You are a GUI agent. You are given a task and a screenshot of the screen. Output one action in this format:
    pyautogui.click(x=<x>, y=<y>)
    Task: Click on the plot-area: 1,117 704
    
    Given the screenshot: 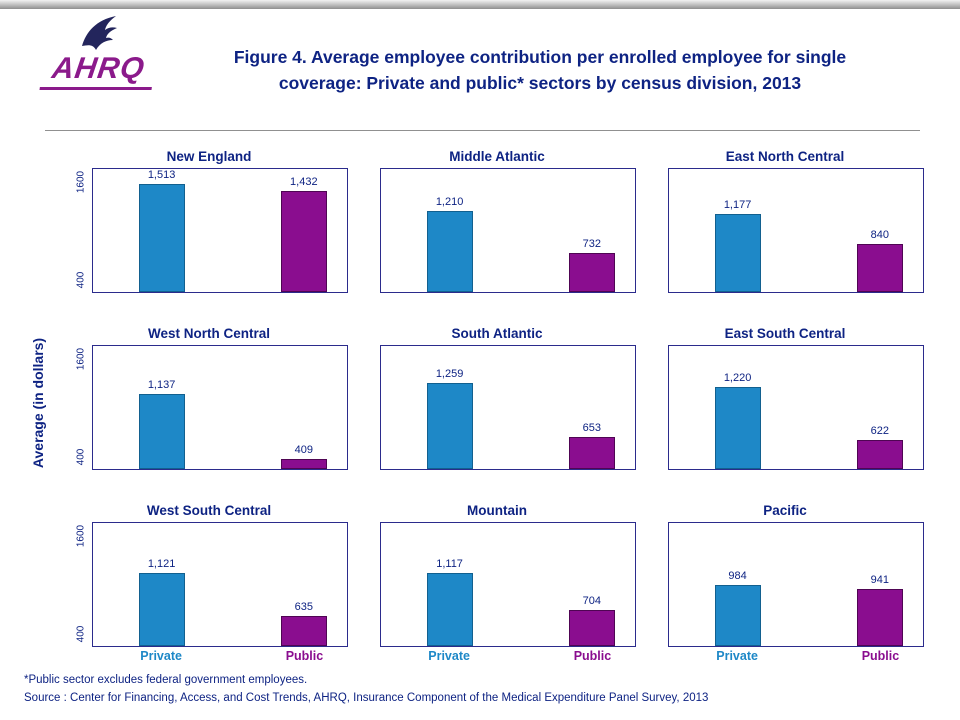 What is the action you would take?
    pyautogui.click(x=508, y=584)
    